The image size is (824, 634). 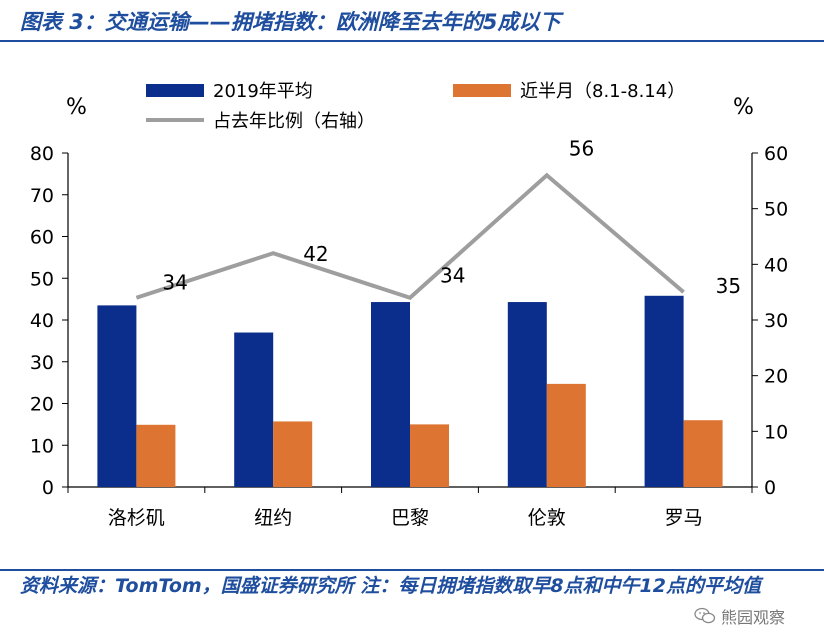 I want to click on legend-label-ratio: 占去年比例（右轴）, so click(x=294, y=121).